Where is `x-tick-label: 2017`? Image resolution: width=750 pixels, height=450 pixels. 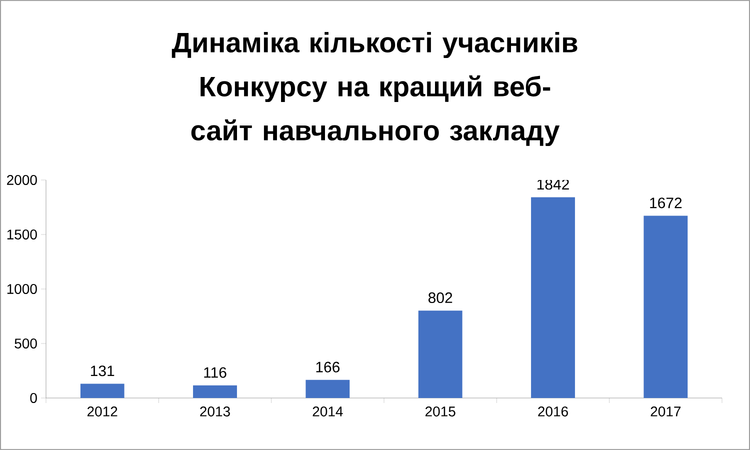
x-tick-label: 2017 is located at coordinates (665, 411).